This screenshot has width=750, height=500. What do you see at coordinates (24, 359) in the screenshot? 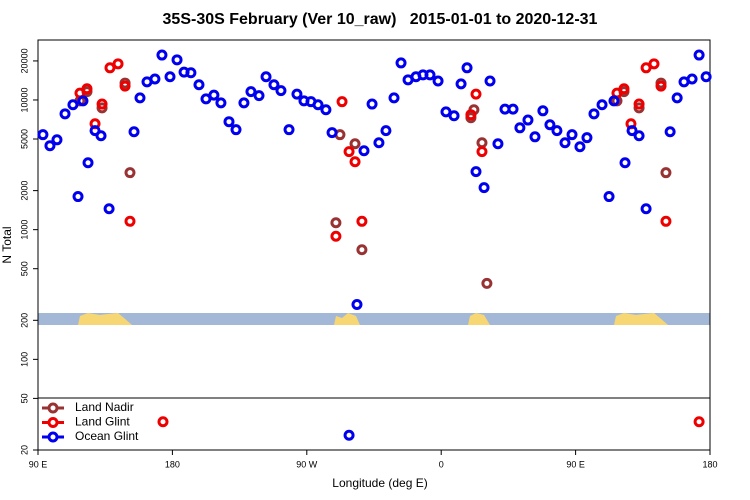
I see `y-tick-label: 100` at bounding box center [24, 359].